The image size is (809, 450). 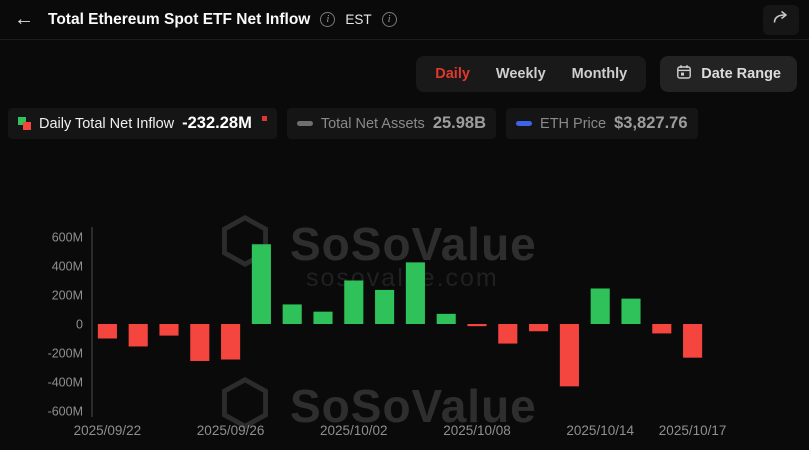 What do you see at coordinates (179, 19) in the screenshot?
I see `page-title: Total Ethereum Spot ETF Net Inflow` at bounding box center [179, 19].